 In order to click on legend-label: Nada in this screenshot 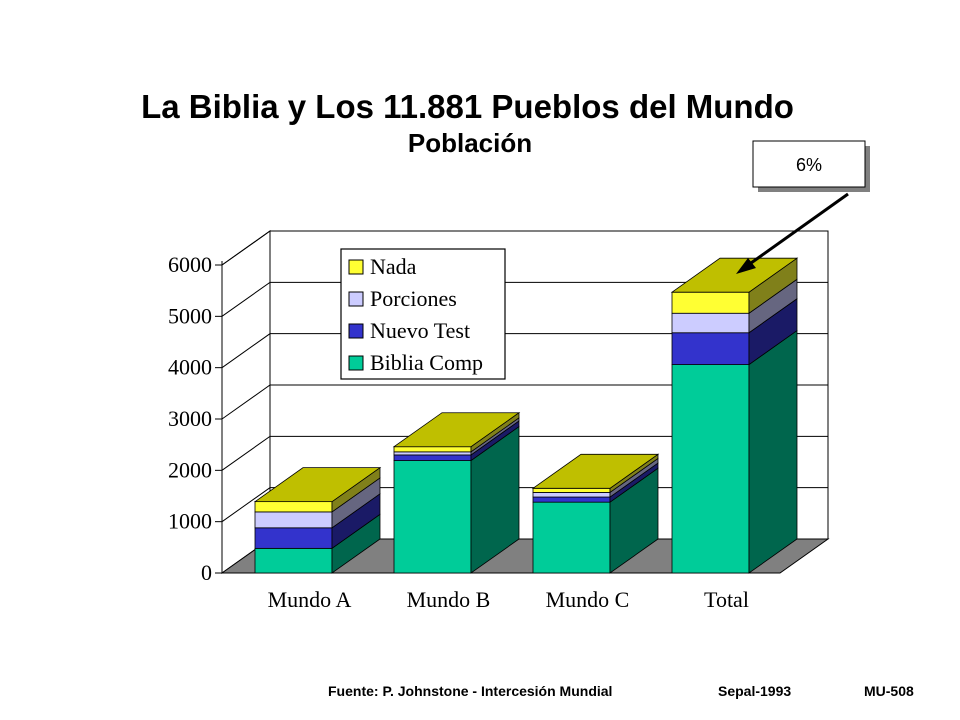, I will do `click(393, 266)`.